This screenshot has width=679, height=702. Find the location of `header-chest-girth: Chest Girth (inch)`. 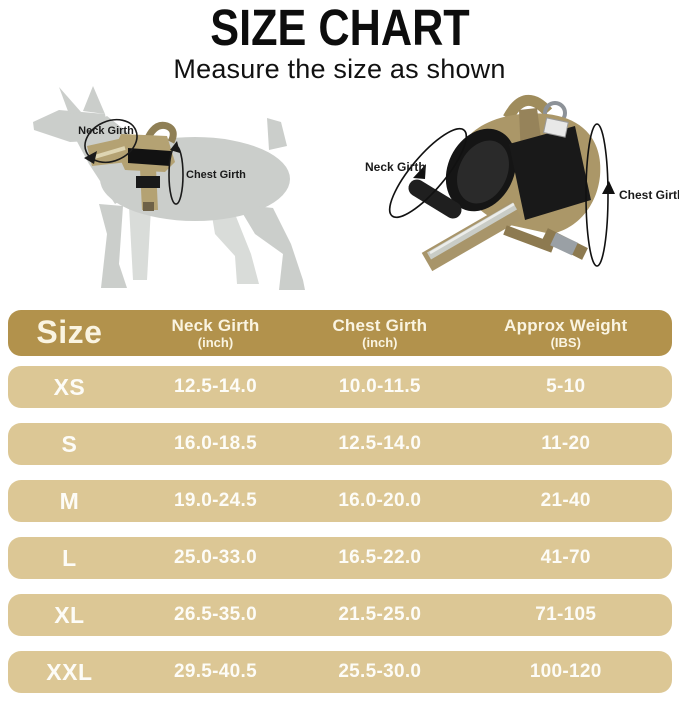

header-chest-girth: Chest Girth (inch) is located at coordinates (379, 332).